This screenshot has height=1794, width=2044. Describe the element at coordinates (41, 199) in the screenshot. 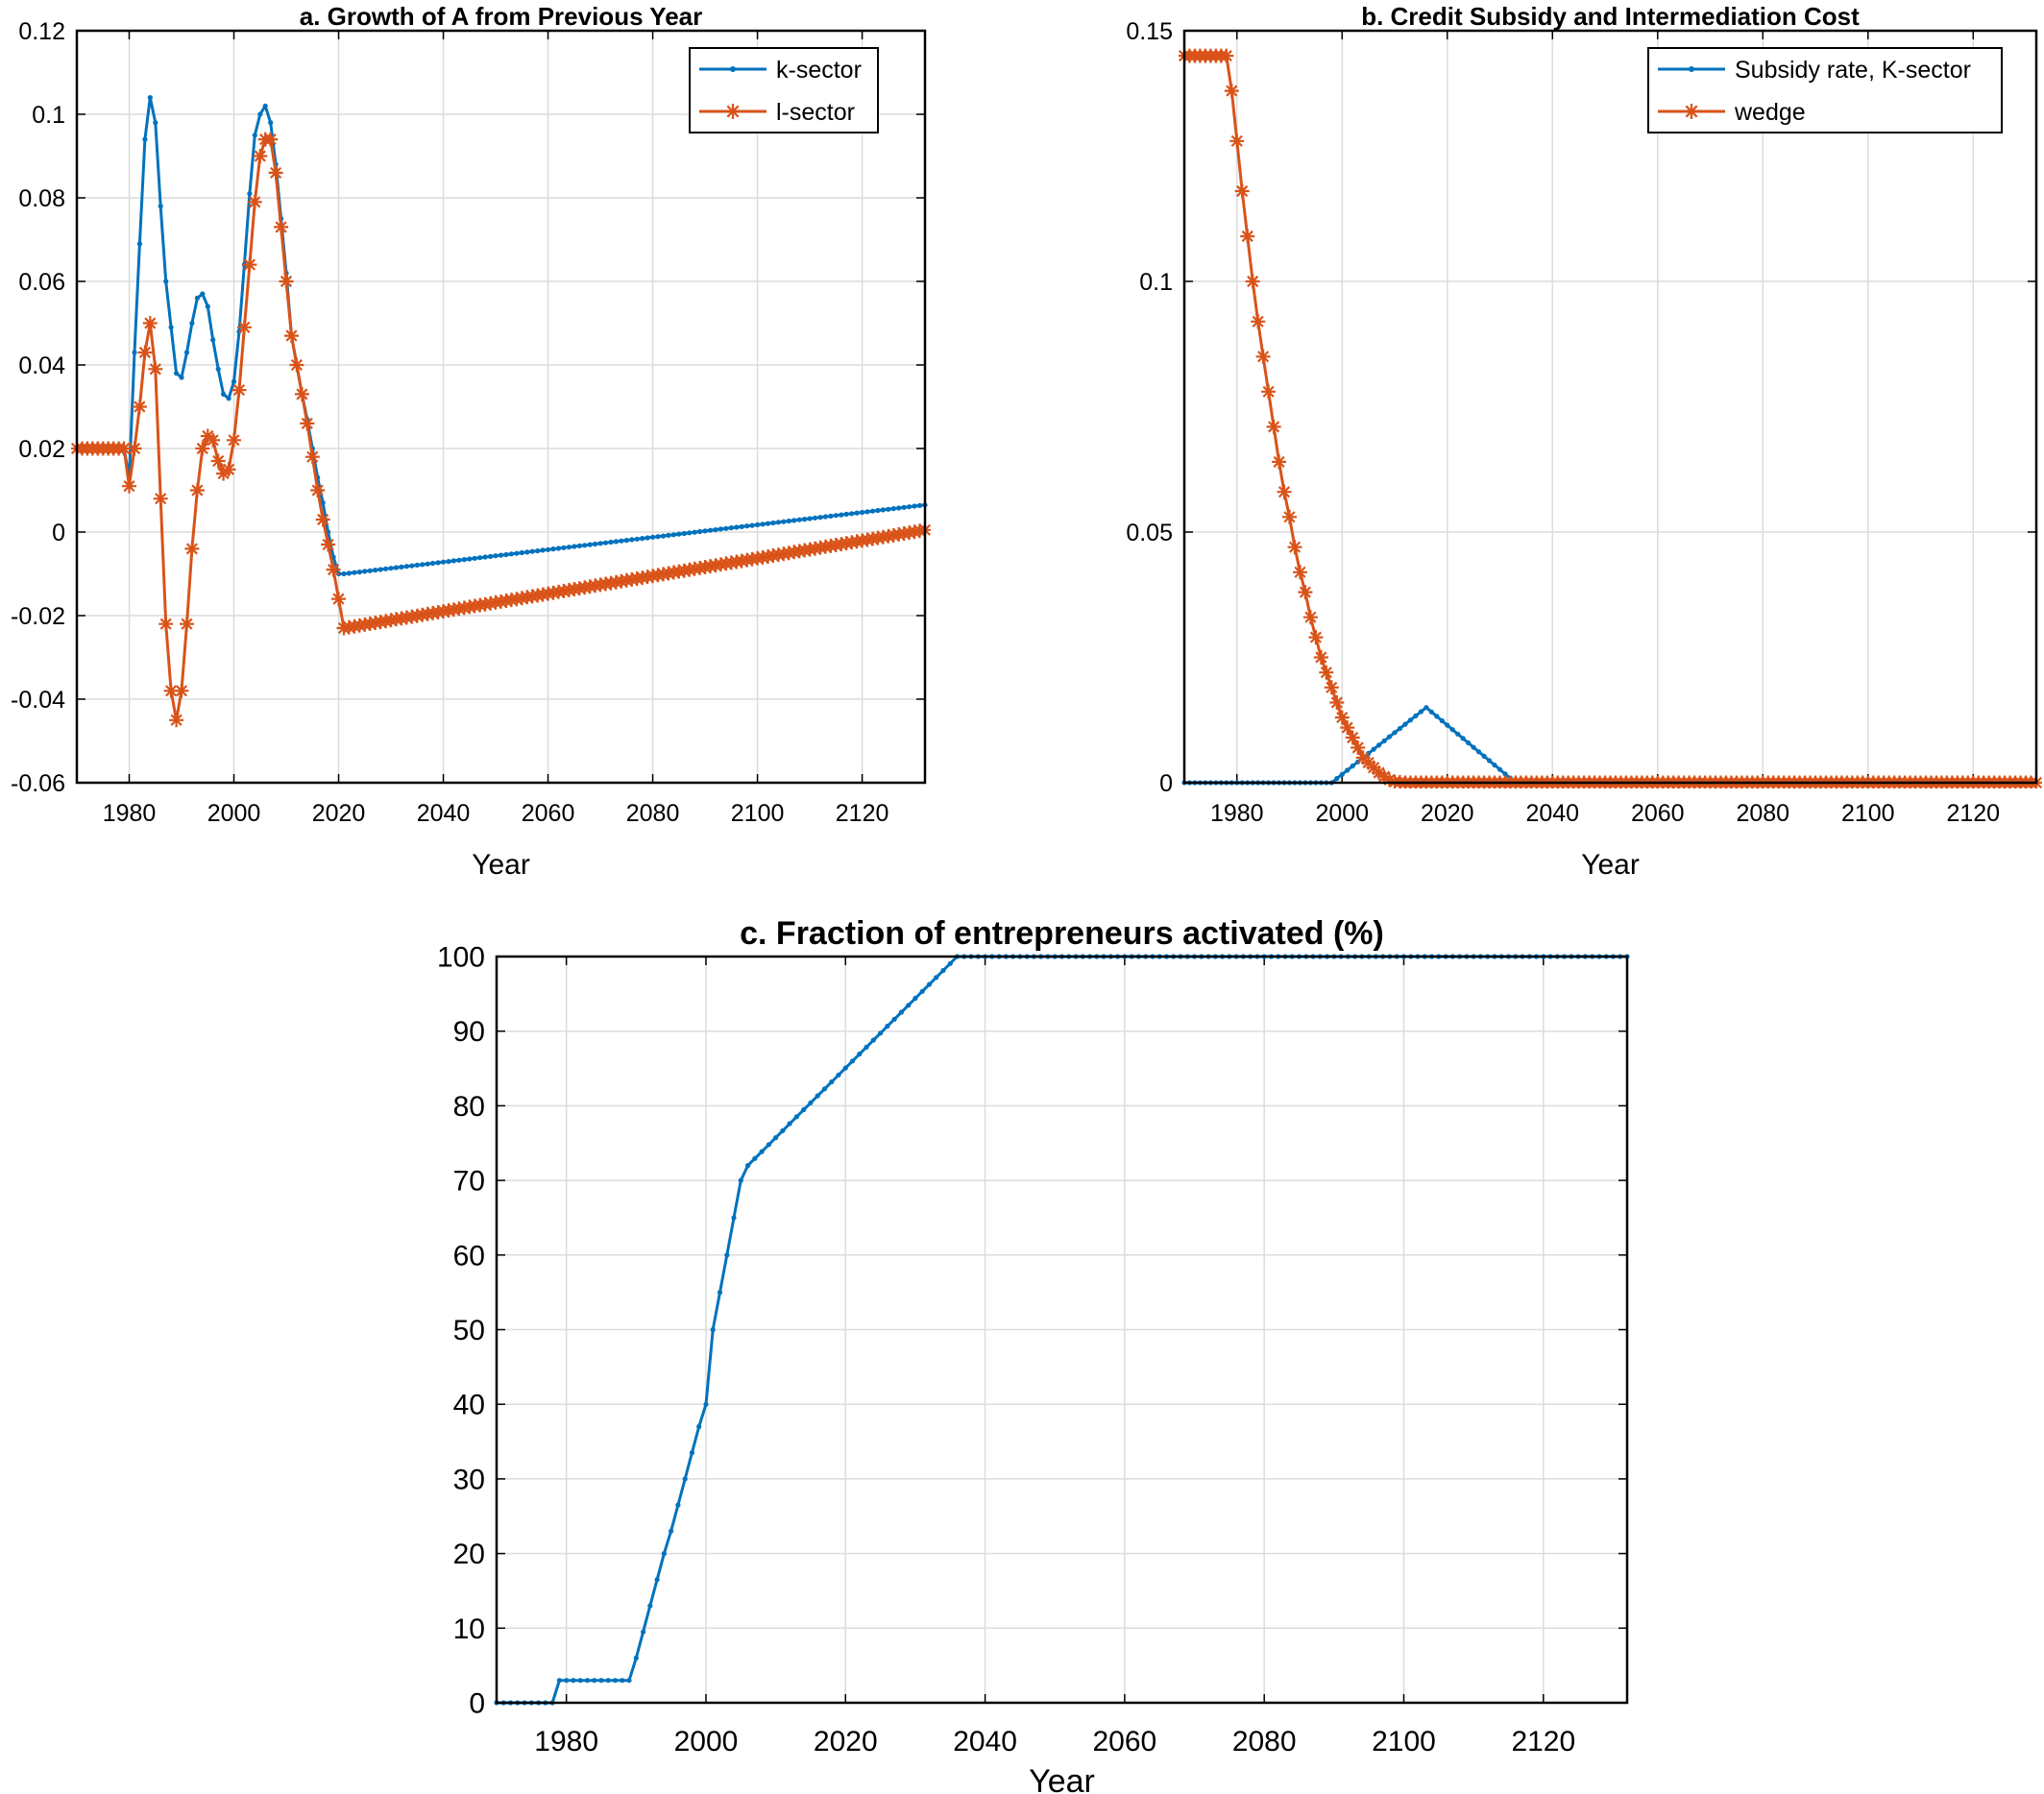

I see `y-tick-label: 0.08` at that location.